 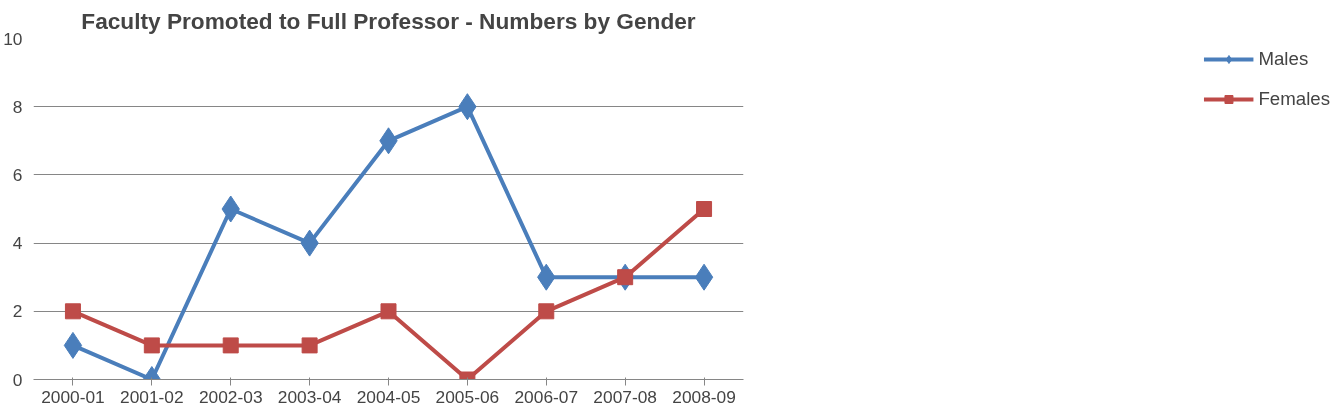 What do you see at coordinates (230, 396) in the screenshot?
I see `x-tick-label: 2002-03` at bounding box center [230, 396].